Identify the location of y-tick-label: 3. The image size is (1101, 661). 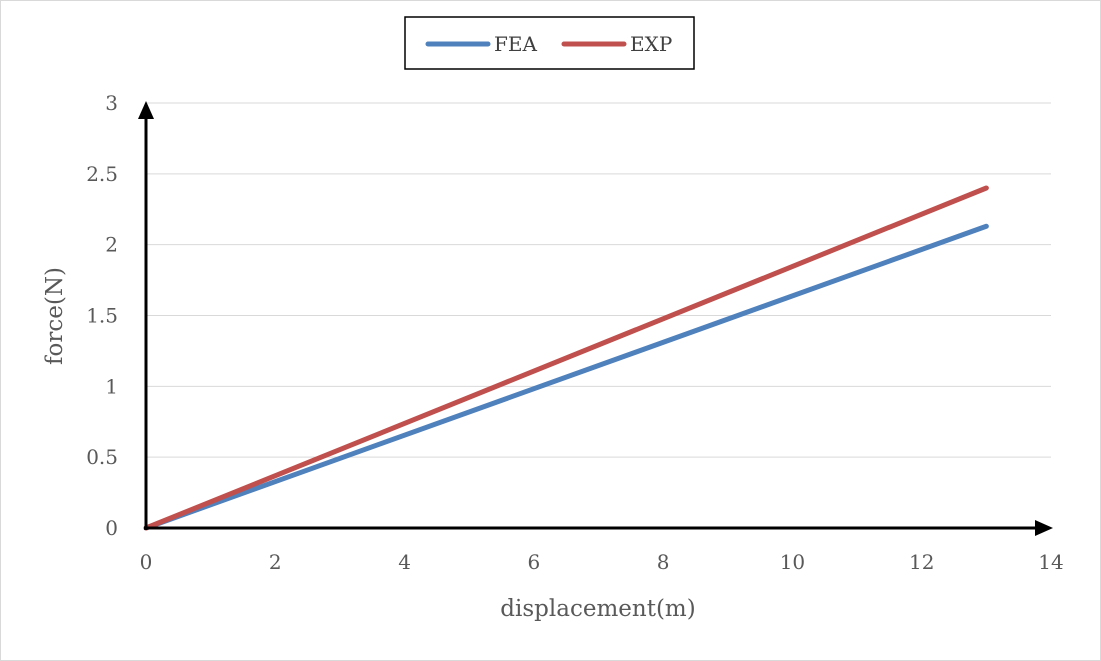
(111, 103).